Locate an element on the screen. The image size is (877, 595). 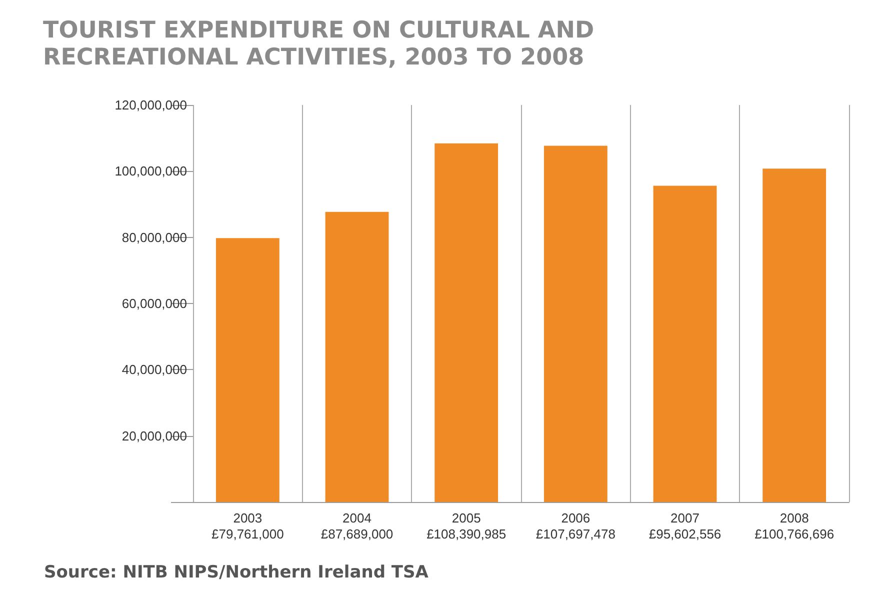
data-label: £108,390,985 is located at coordinates (466, 534).